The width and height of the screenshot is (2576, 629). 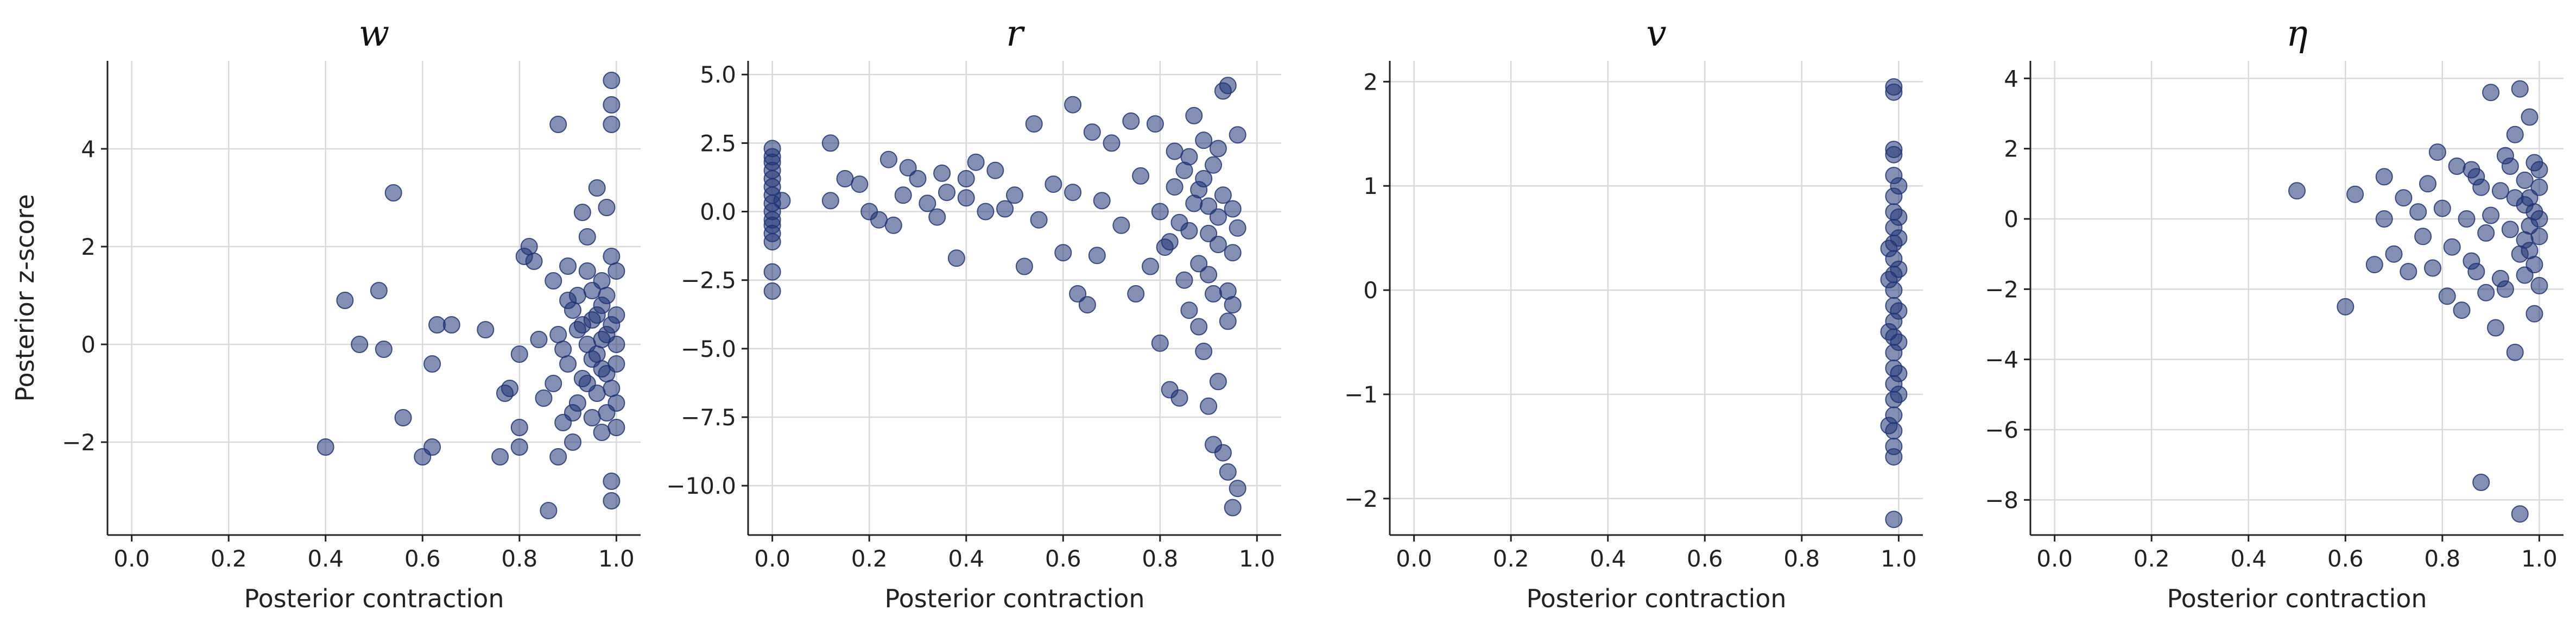 What do you see at coordinates (2001, 430) in the screenshot?
I see `y-tick-label: −6` at bounding box center [2001, 430].